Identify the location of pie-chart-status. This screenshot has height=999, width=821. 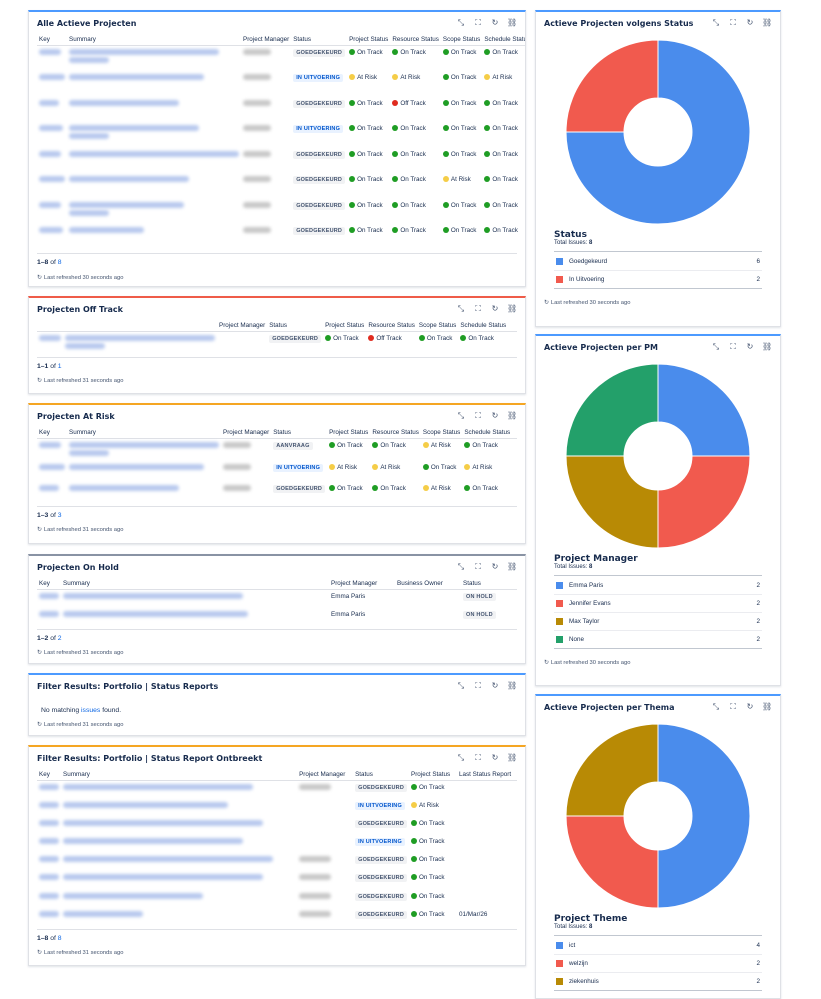
(658, 132).